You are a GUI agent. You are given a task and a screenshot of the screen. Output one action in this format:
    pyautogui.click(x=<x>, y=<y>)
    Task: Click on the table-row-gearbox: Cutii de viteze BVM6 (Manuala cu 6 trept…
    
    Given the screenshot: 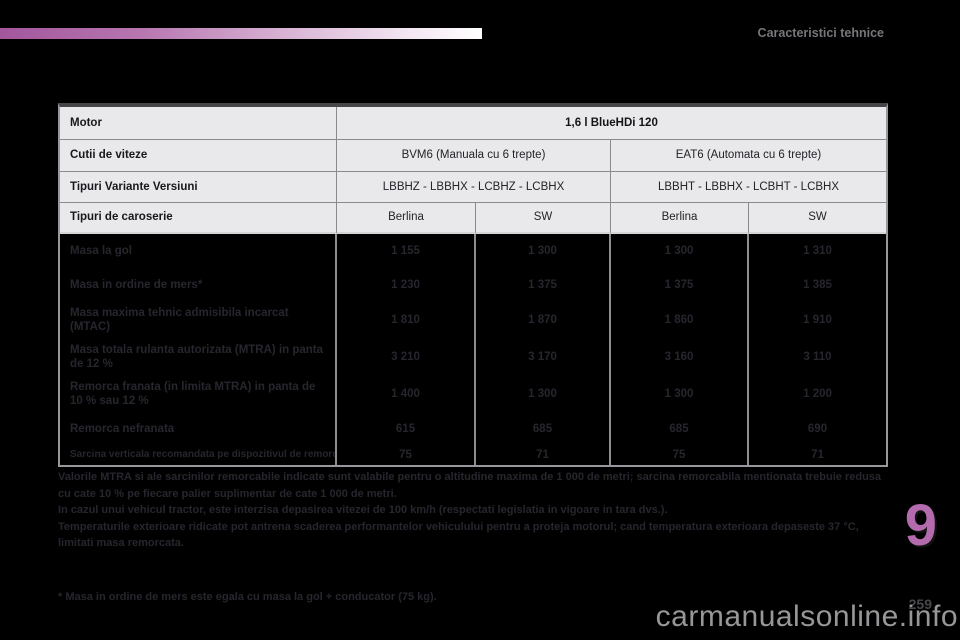 What is the action you would take?
    pyautogui.click(x=473, y=156)
    